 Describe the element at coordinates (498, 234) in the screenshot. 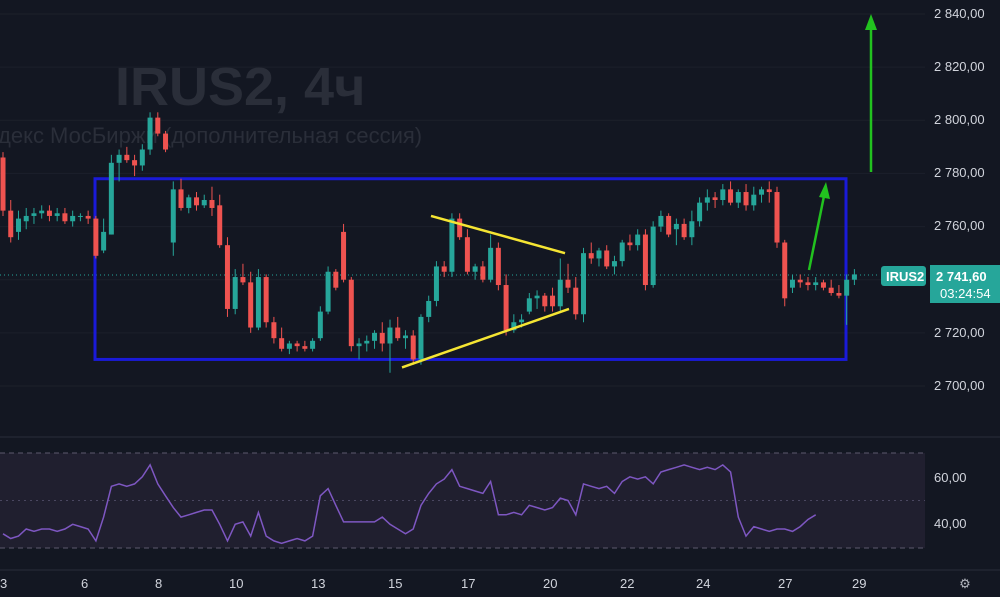

I see `triangle-upper-line` at that location.